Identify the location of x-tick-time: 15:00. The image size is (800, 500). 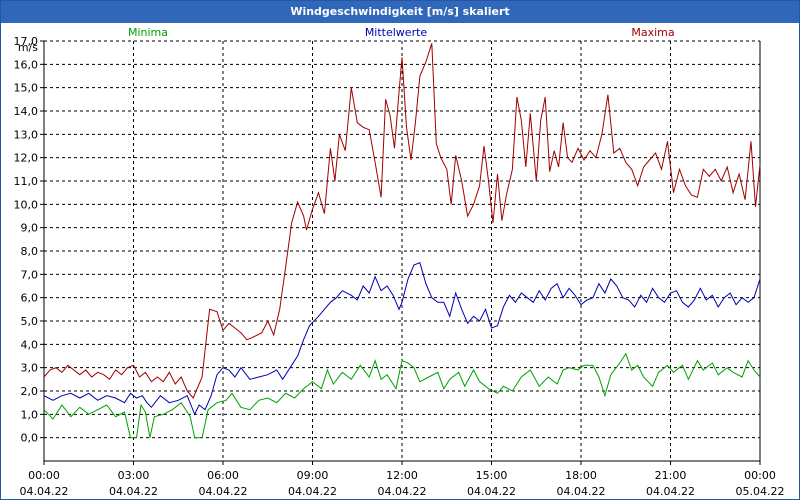
(492, 475).